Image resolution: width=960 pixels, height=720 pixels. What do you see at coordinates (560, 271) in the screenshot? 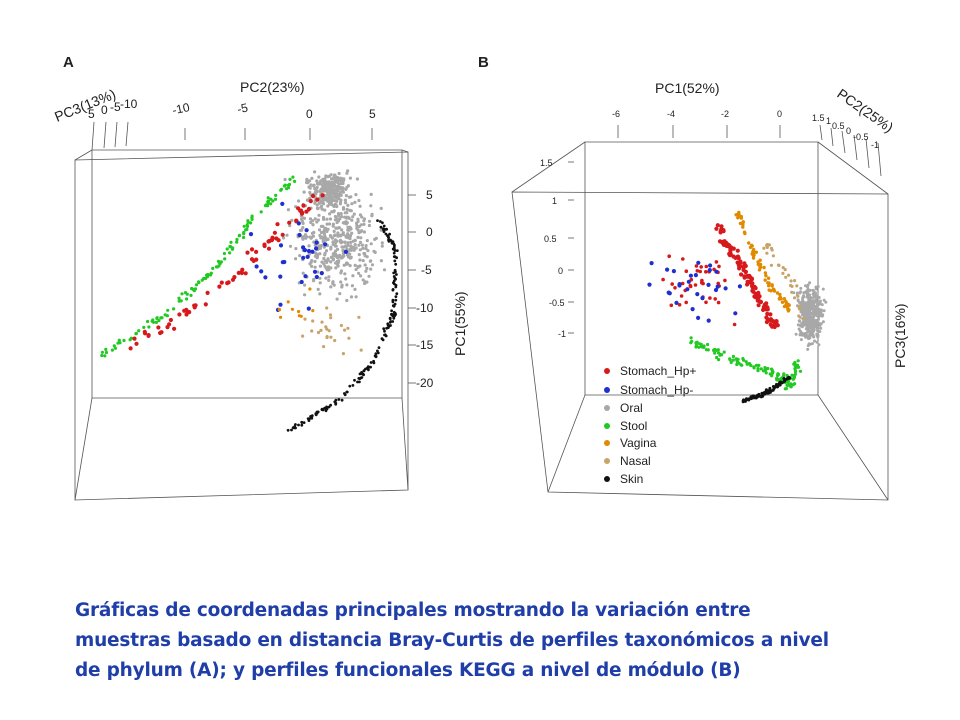
I see `panel-b-z-tick: 0` at bounding box center [560, 271].